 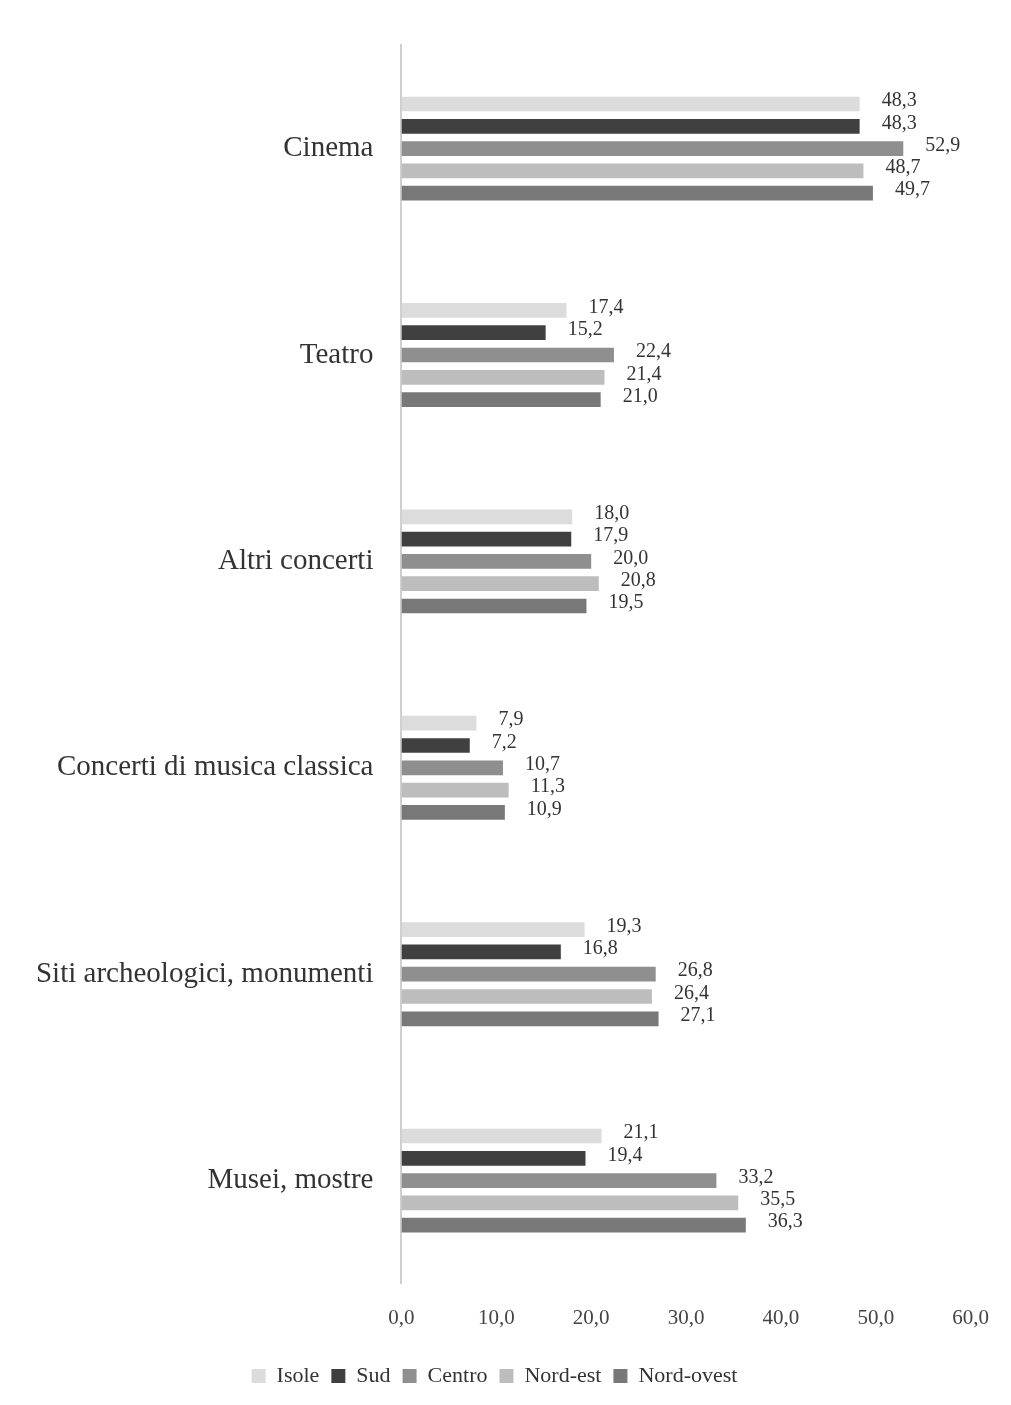 What do you see at coordinates (970, 1316) in the screenshot?
I see `x-tick-label: 60,0` at bounding box center [970, 1316].